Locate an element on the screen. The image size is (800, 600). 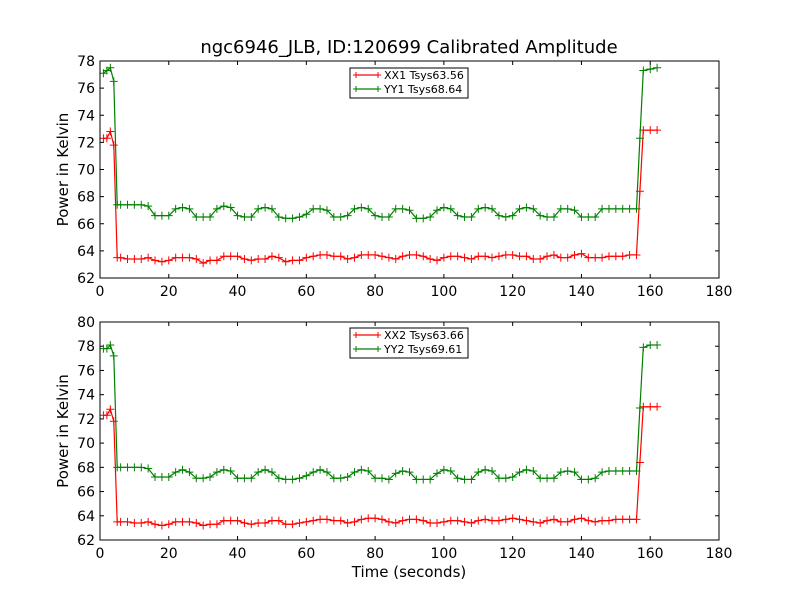
x-tick-label: 0 is located at coordinates (100, 292).